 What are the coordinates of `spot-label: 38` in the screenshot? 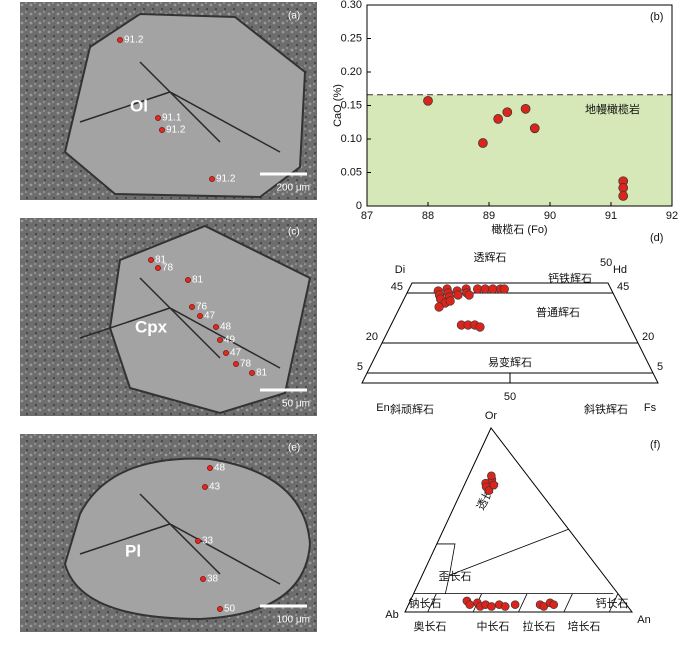 It's located at (213, 579).